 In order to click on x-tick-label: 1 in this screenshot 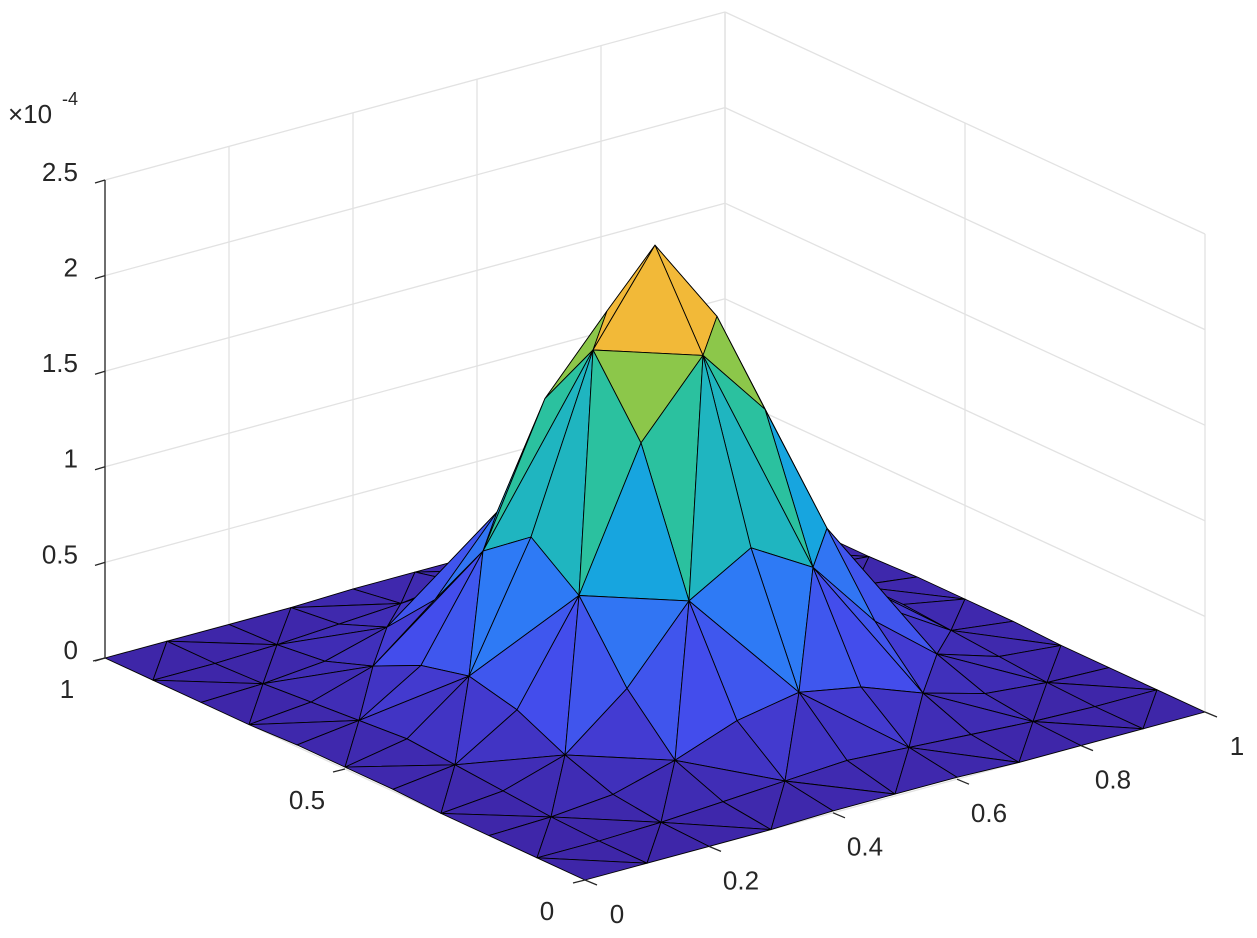, I will do `click(1237, 746)`.